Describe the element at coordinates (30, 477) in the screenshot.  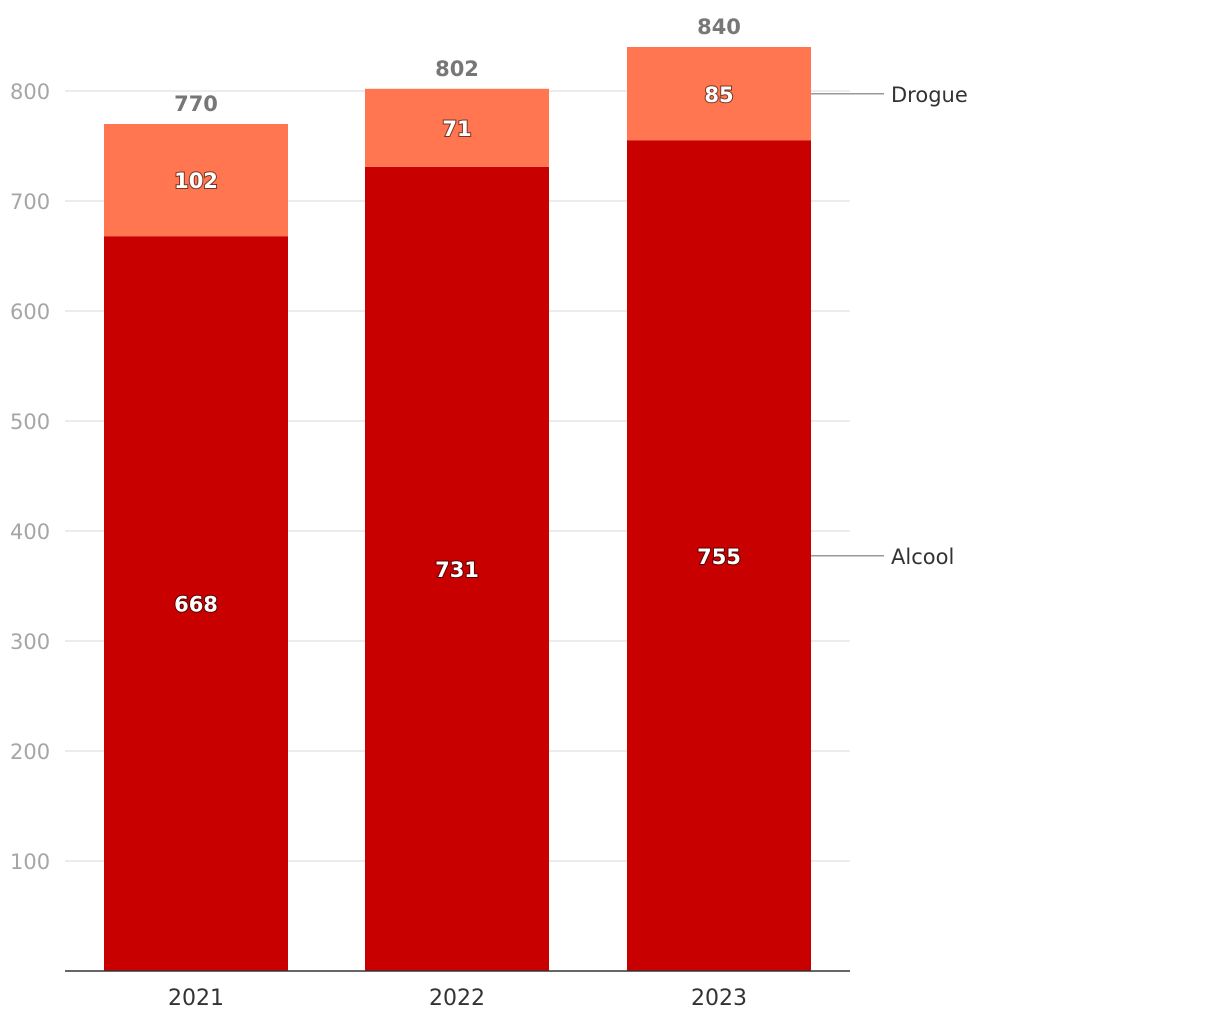
I see `y-axis-ticks: 100 200 300 400 500 600 700 800` at that location.